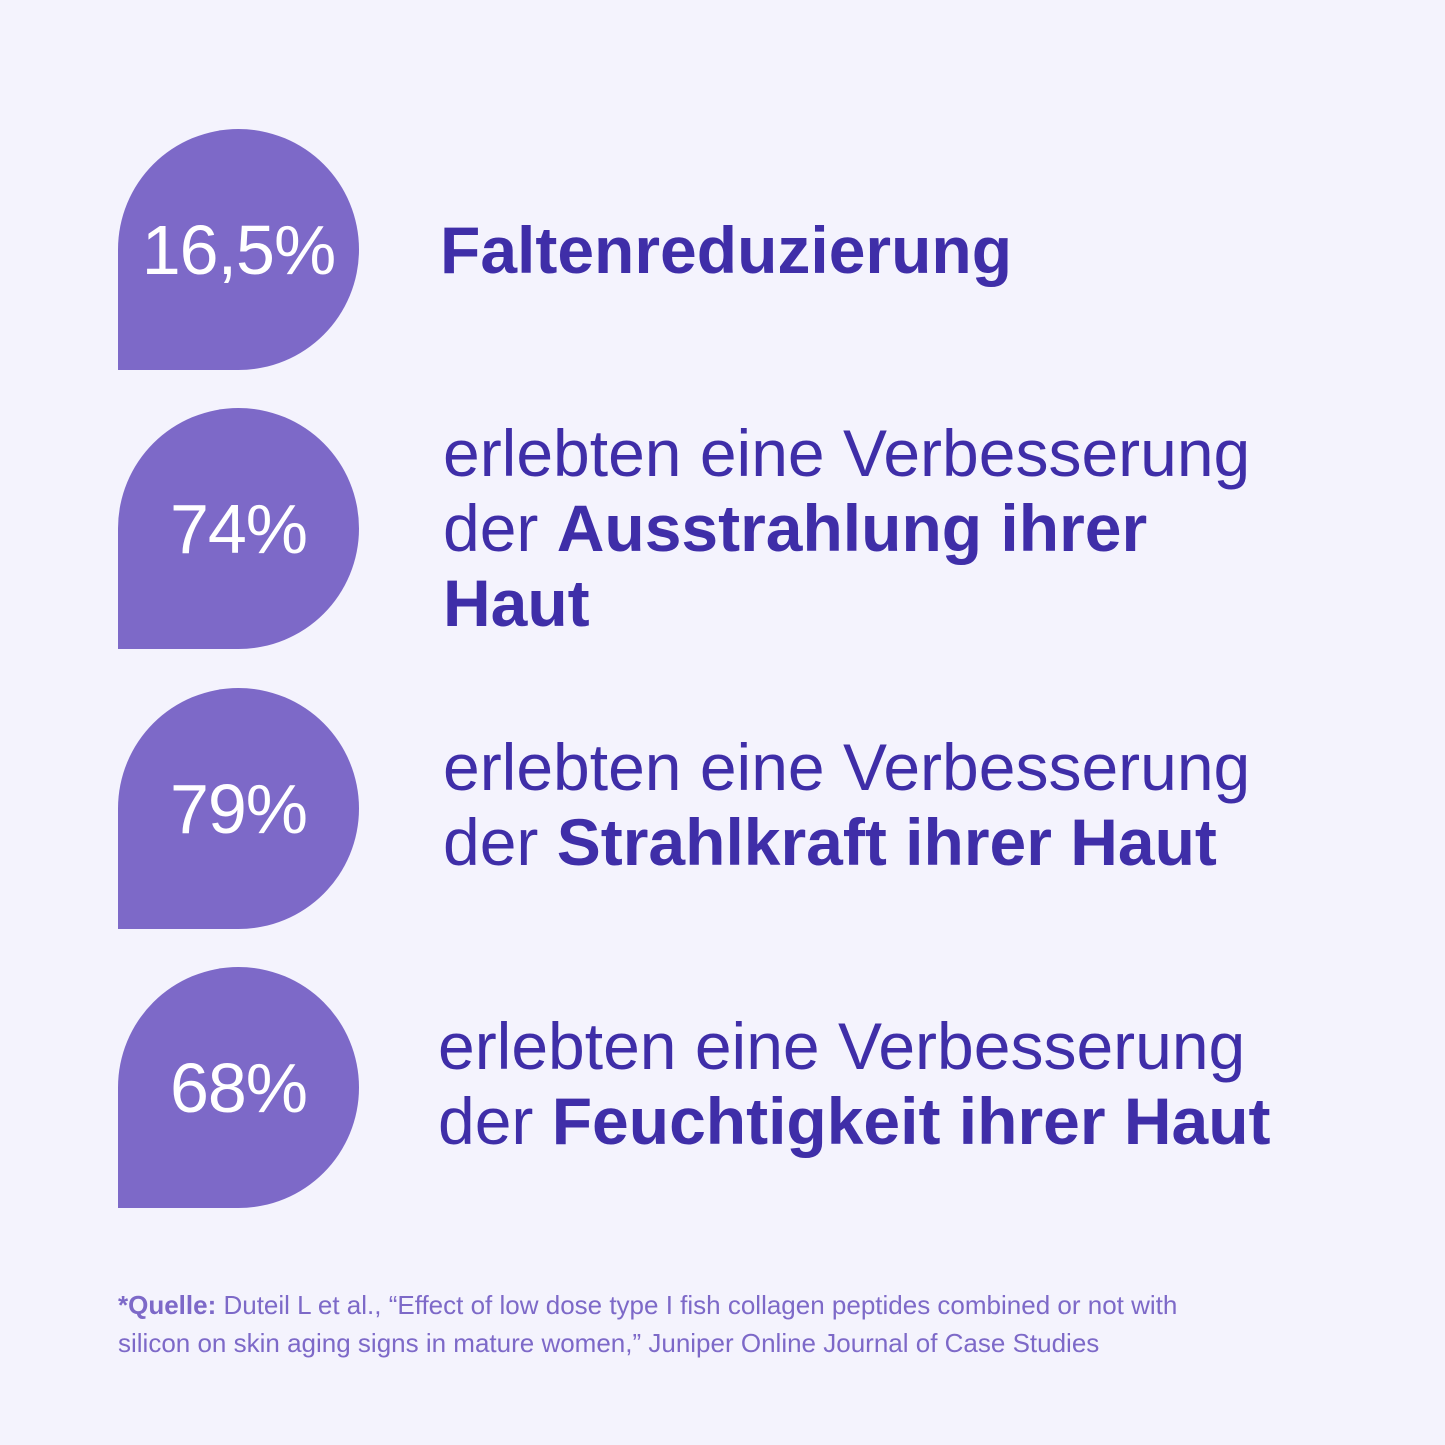 Image resolution: width=1445 pixels, height=1445 pixels. Describe the element at coordinates (886, 842) in the screenshot. I see `stat-bold-text: Strahlkraft ihrer Haut` at that location.